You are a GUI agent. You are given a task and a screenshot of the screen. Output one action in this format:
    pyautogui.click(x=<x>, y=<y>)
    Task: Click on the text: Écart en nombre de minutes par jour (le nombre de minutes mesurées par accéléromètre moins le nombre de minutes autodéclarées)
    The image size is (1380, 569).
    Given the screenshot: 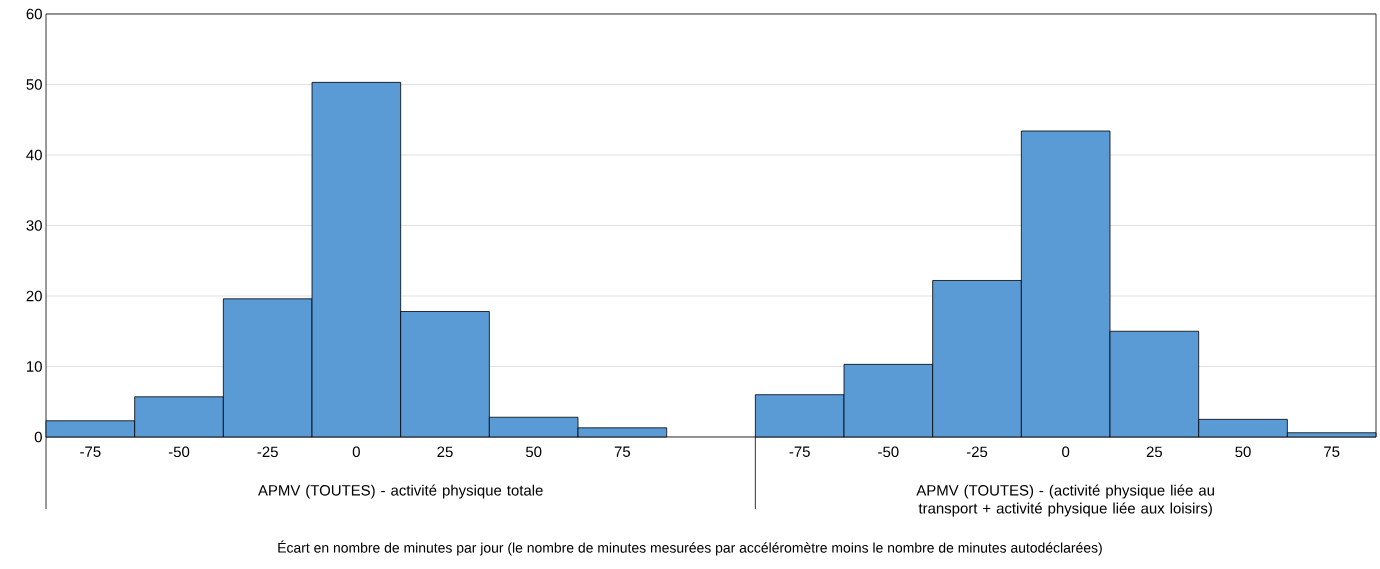 What is the action you would take?
    pyautogui.click(x=690, y=548)
    